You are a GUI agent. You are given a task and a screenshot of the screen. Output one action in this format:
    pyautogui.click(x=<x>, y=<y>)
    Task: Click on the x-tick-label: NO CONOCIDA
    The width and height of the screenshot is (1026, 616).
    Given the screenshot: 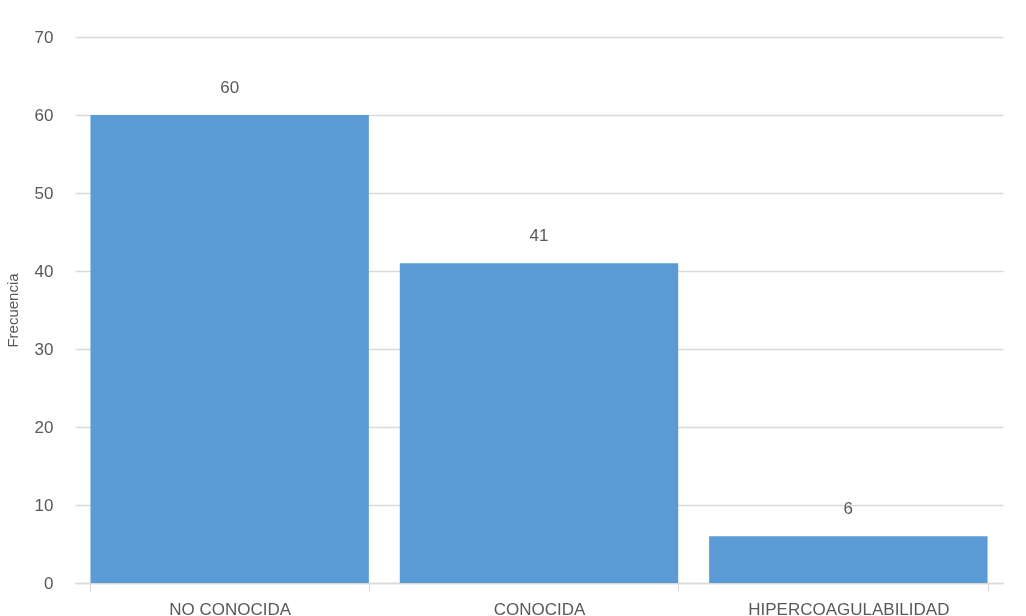 What is the action you would take?
    pyautogui.click(x=230, y=607)
    